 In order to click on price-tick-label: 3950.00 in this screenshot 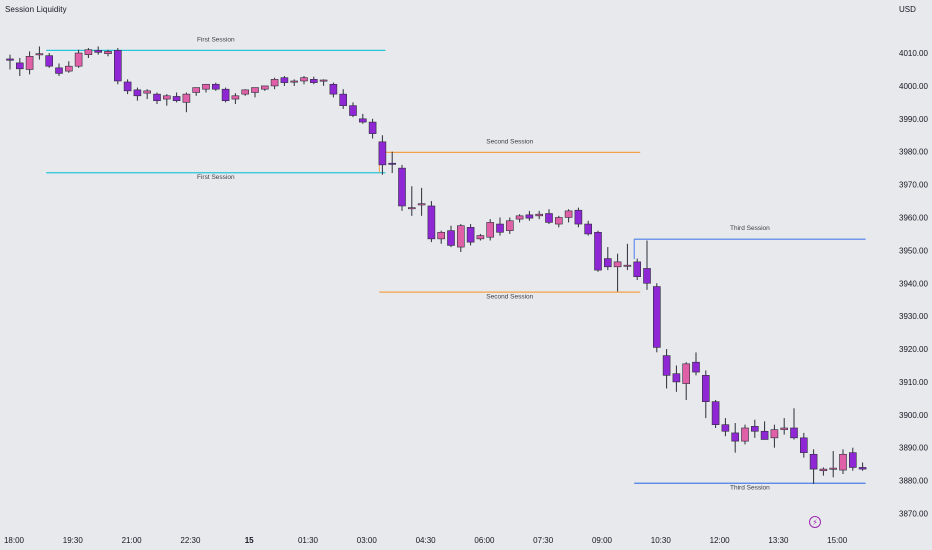, I will do `click(913, 250)`.